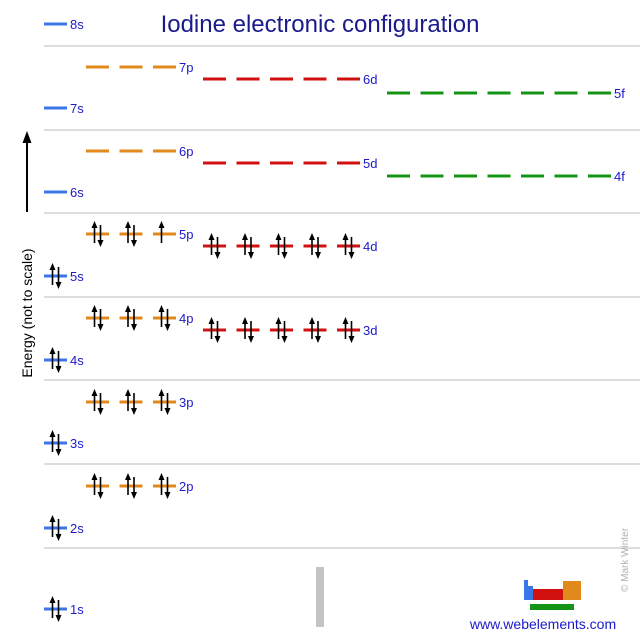 The height and width of the screenshot is (640, 640). I want to click on subshell-2s: 2s, so click(64, 528).